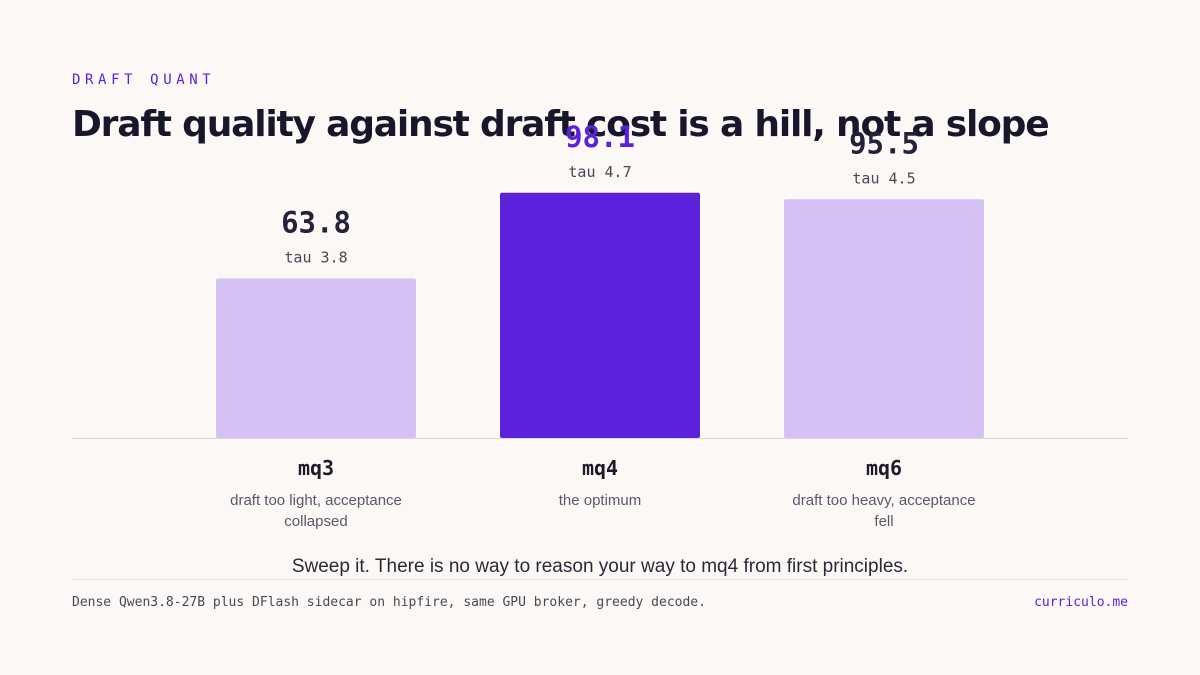 This screenshot has width=1200, height=675. I want to click on tau-label-mq4: tau 4.7, so click(599, 172).